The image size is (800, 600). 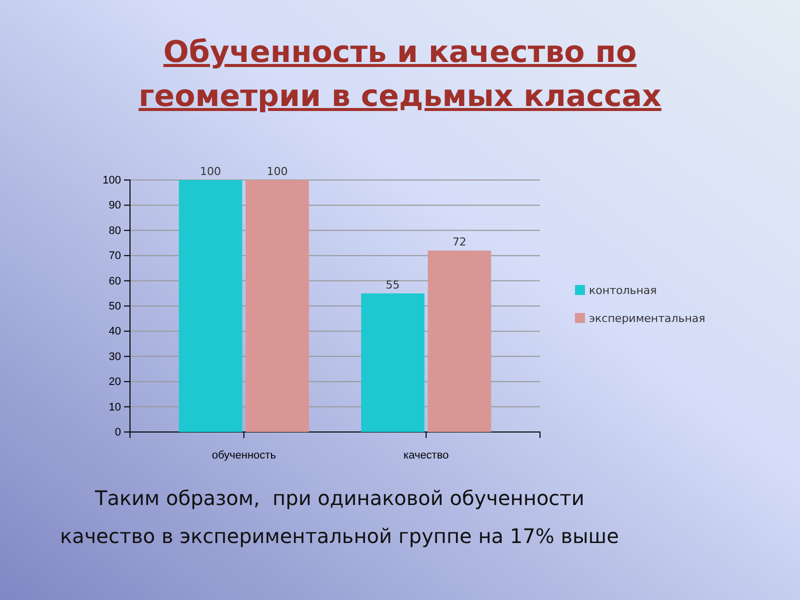 I want to click on y-tick-label: 100, so click(x=111, y=180).